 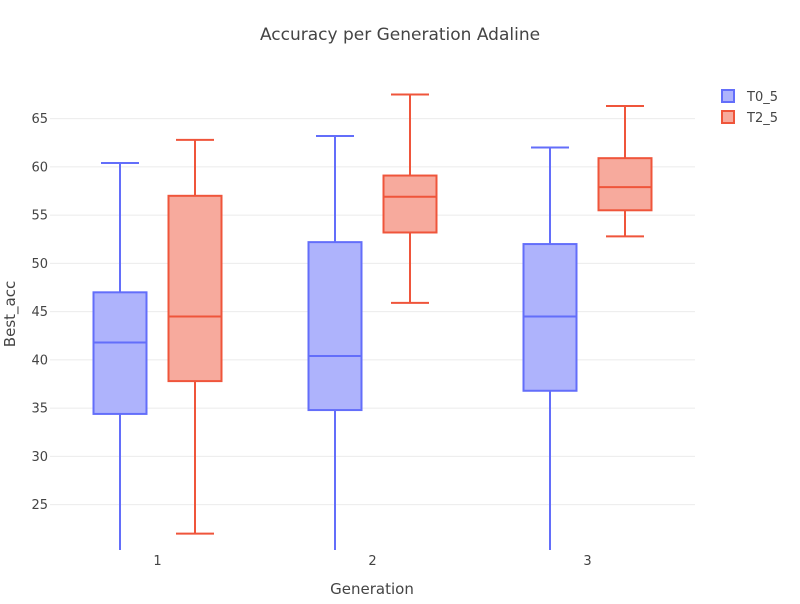 I want to click on y-tick-label: 40, so click(x=39, y=360).